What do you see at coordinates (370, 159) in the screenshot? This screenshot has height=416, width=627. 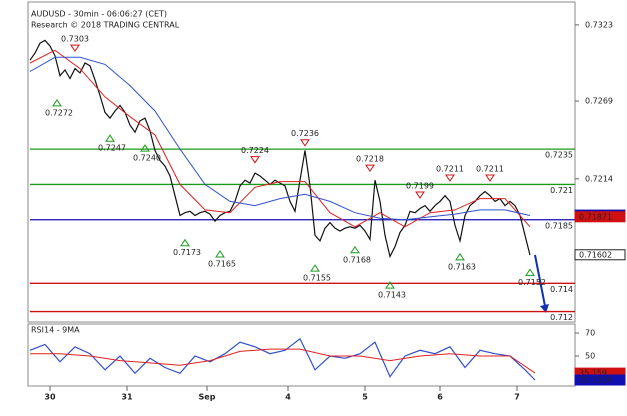 I see `high-label: 0.7218` at bounding box center [370, 159].